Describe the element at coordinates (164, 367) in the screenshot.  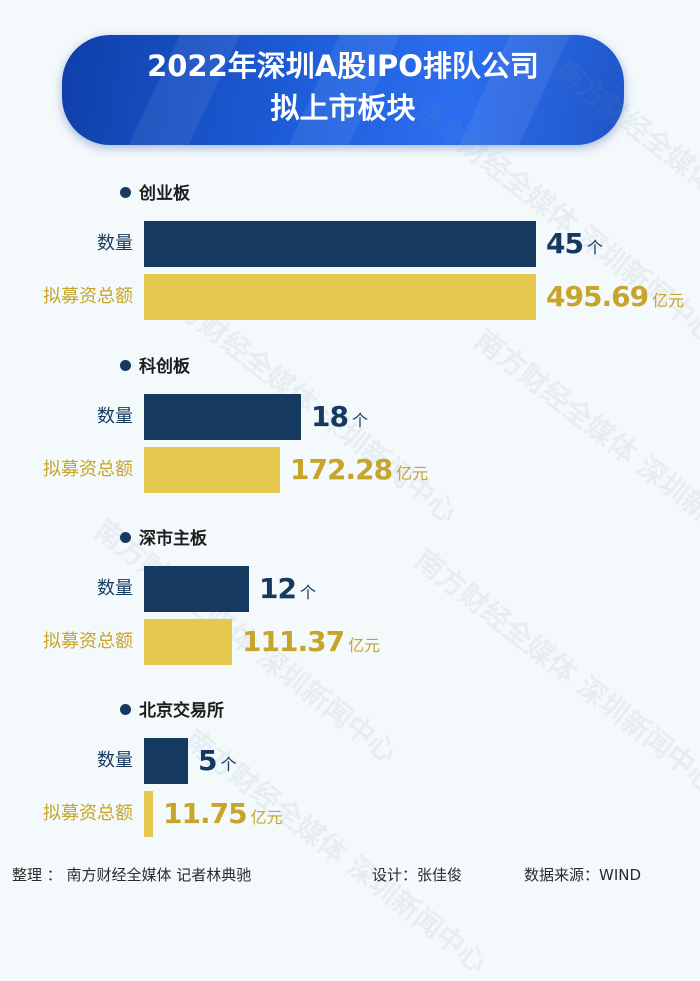
I see `group-title-text: 科创板` at that location.